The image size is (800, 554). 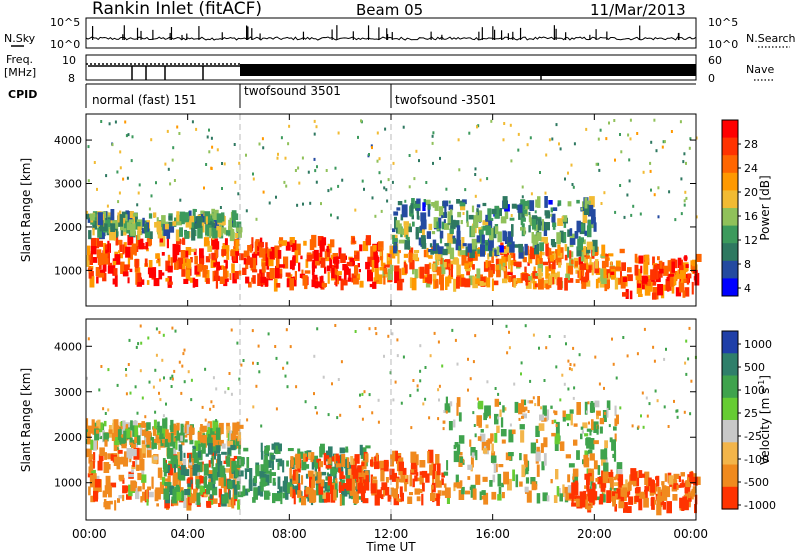 What do you see at coordinates (391, 33) in the screenshot?
I see `nsky-strip` at bounding box center [391, 33].